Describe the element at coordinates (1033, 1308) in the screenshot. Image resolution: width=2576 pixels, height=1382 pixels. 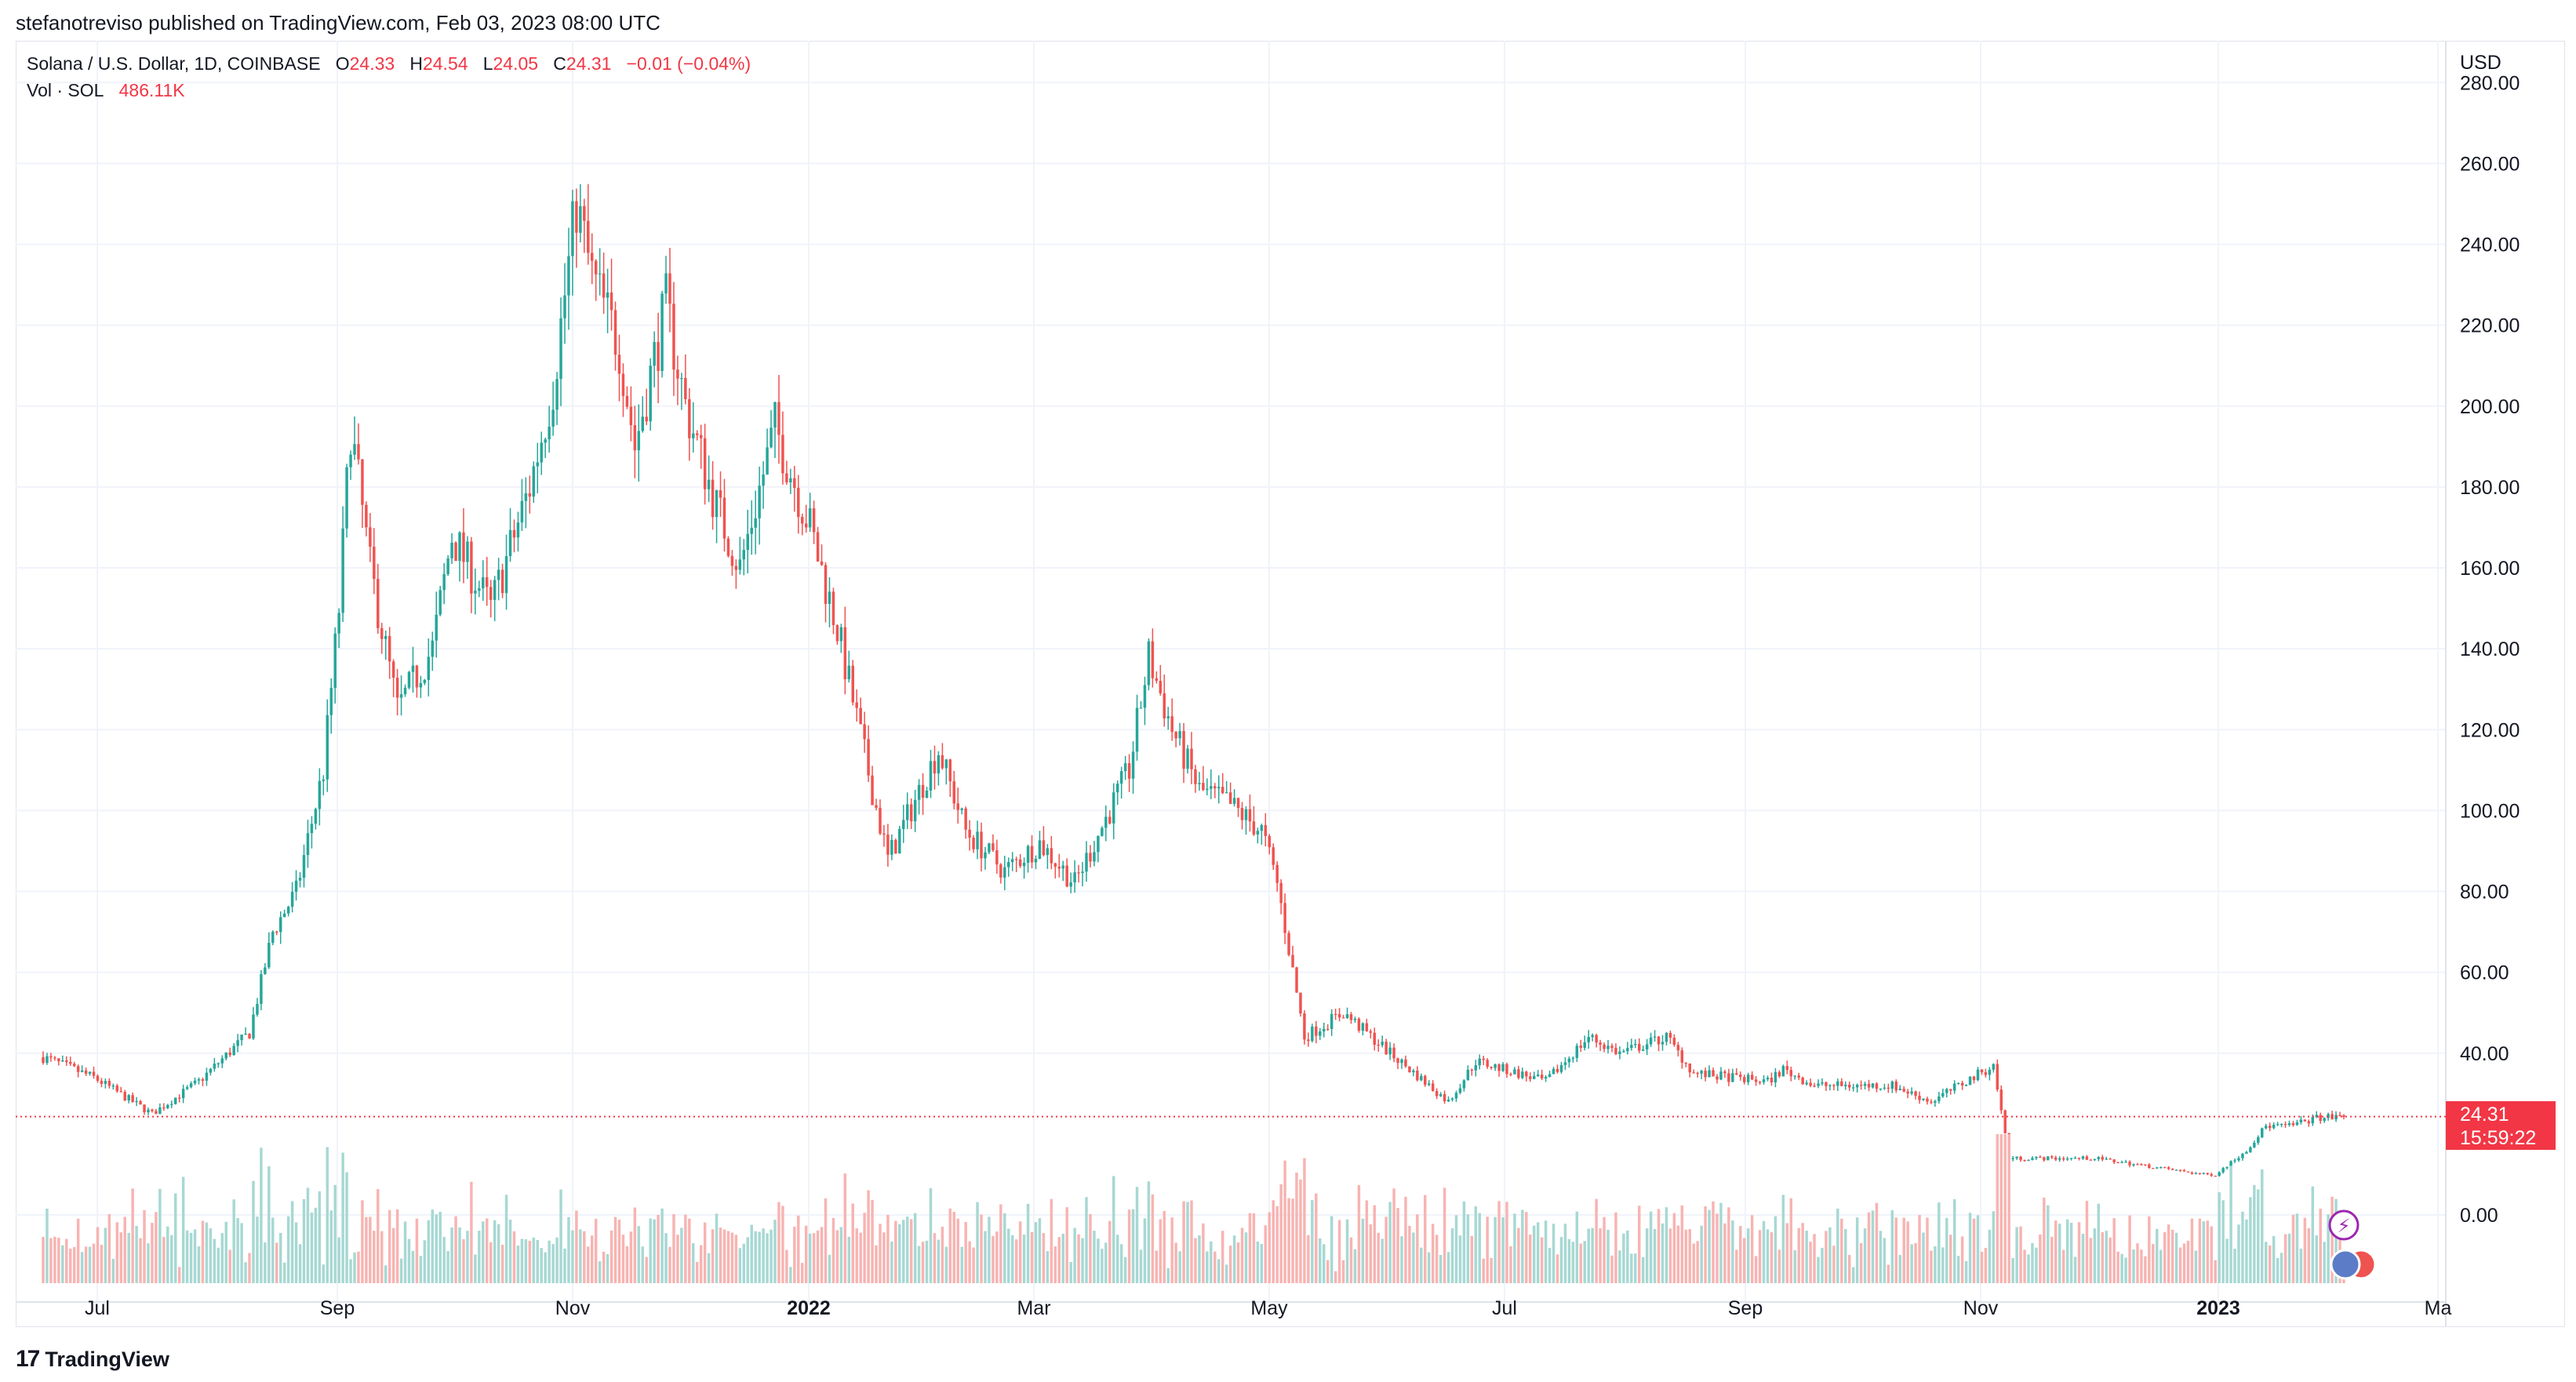
I see `x-tick-label: Mar` at that location.